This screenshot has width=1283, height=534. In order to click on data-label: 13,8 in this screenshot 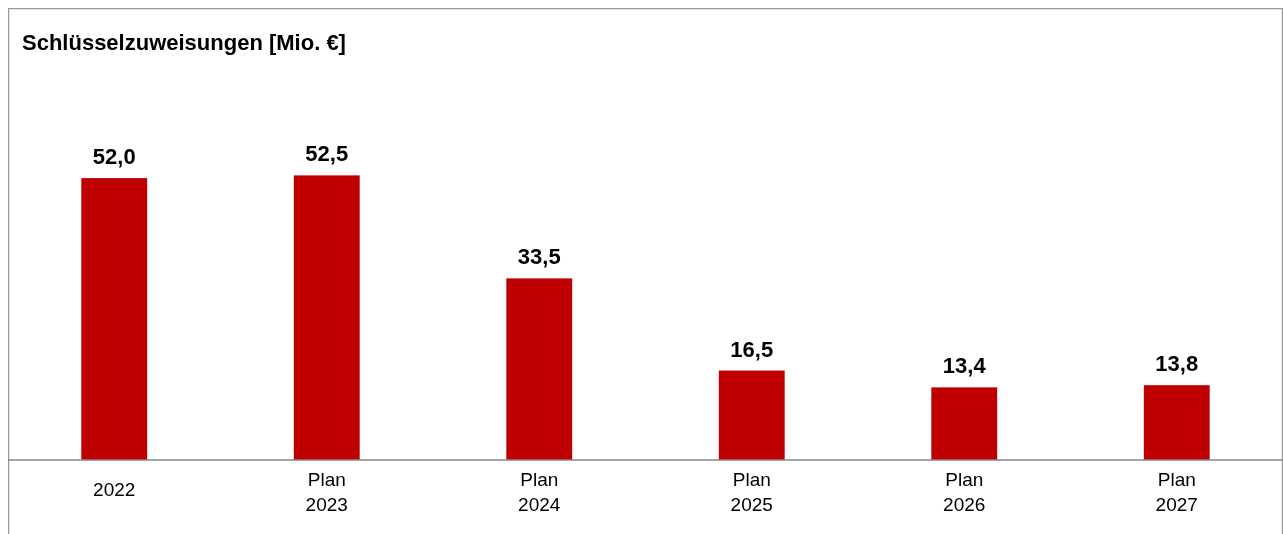, I will do `click(1177, 364)`.